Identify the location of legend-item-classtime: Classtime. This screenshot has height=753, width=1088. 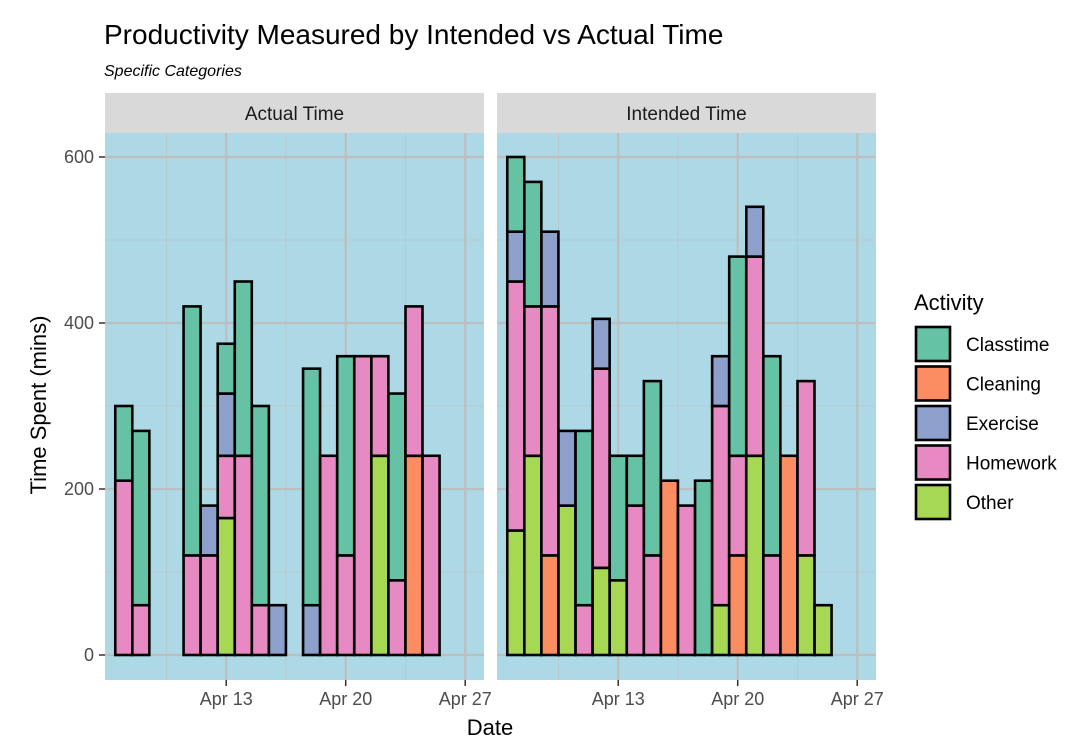
(981, 344).